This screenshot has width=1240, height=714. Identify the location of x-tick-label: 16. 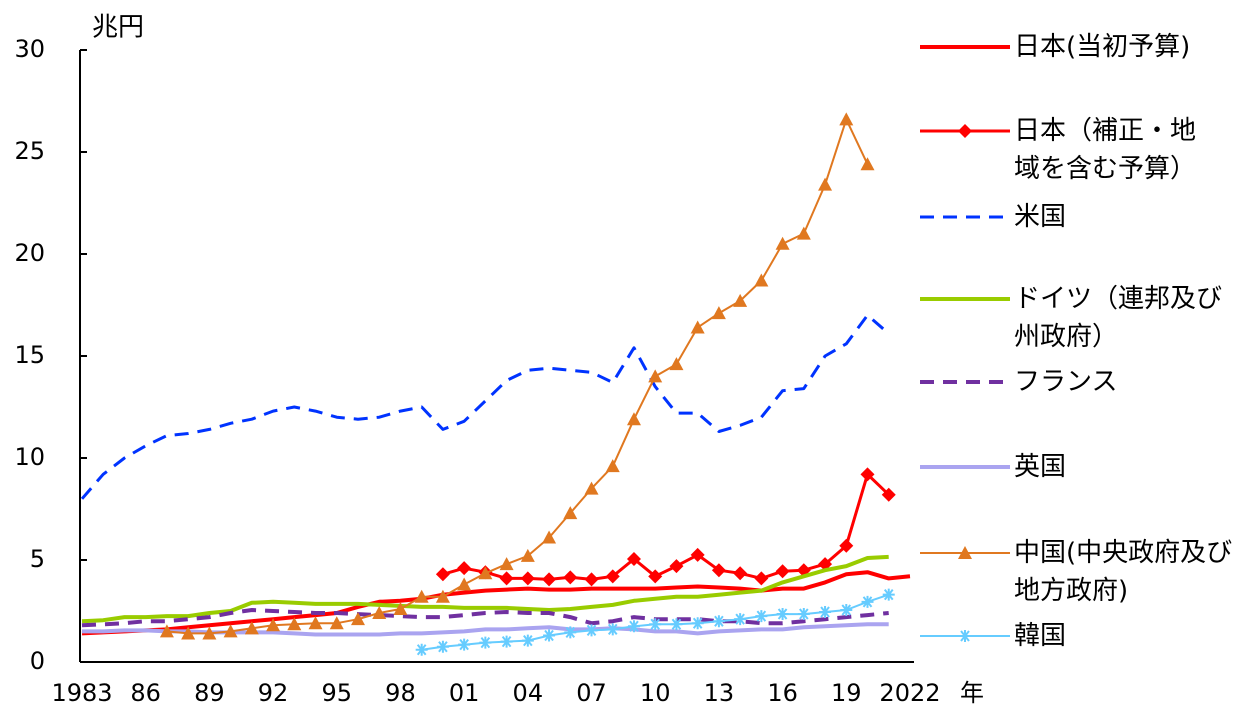
(782, 693).